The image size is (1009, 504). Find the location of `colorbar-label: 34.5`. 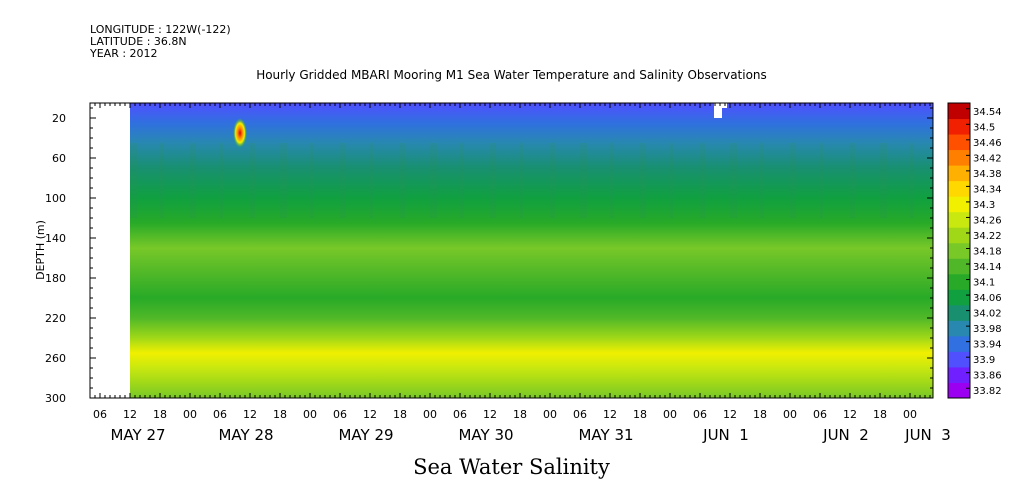

colorbar-label: 34.5 is located at coordinates (984, 127).